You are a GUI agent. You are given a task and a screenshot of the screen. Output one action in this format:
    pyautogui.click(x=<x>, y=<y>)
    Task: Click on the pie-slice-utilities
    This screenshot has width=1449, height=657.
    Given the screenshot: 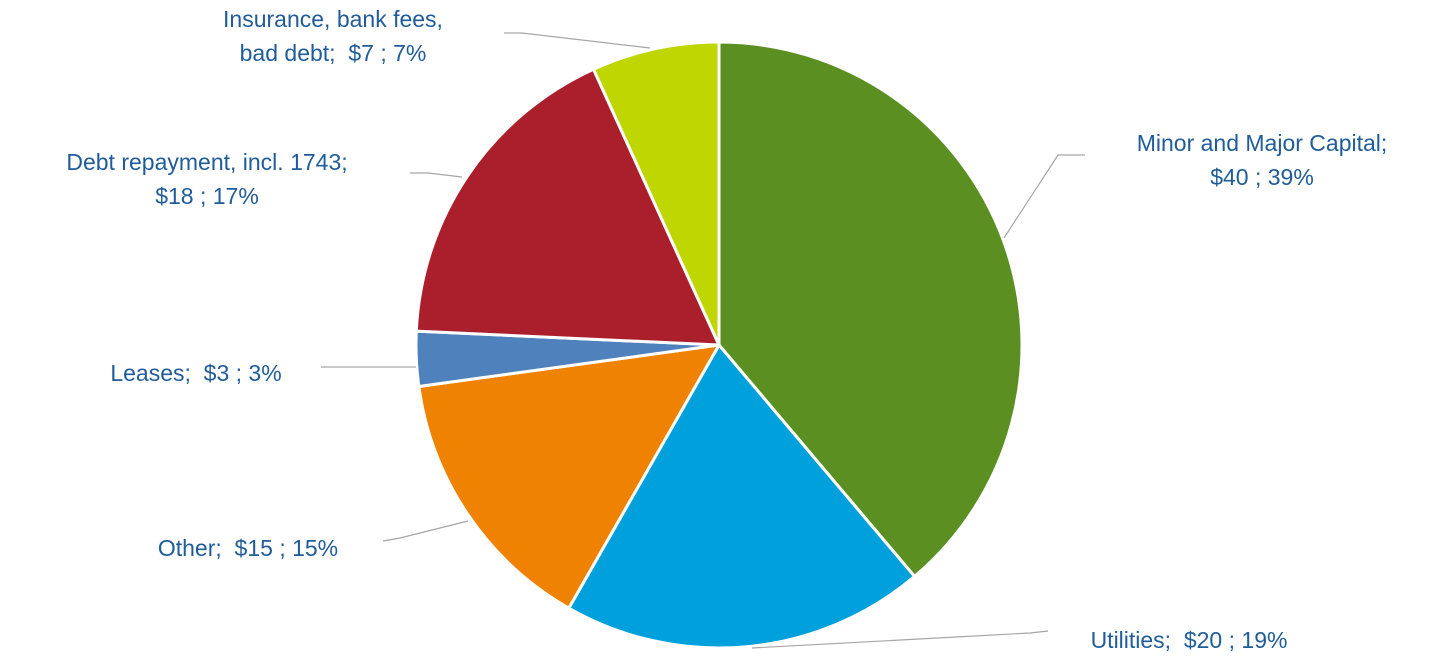 What is the action you would take?
    pyautogui.click(x=742, y=496)
    